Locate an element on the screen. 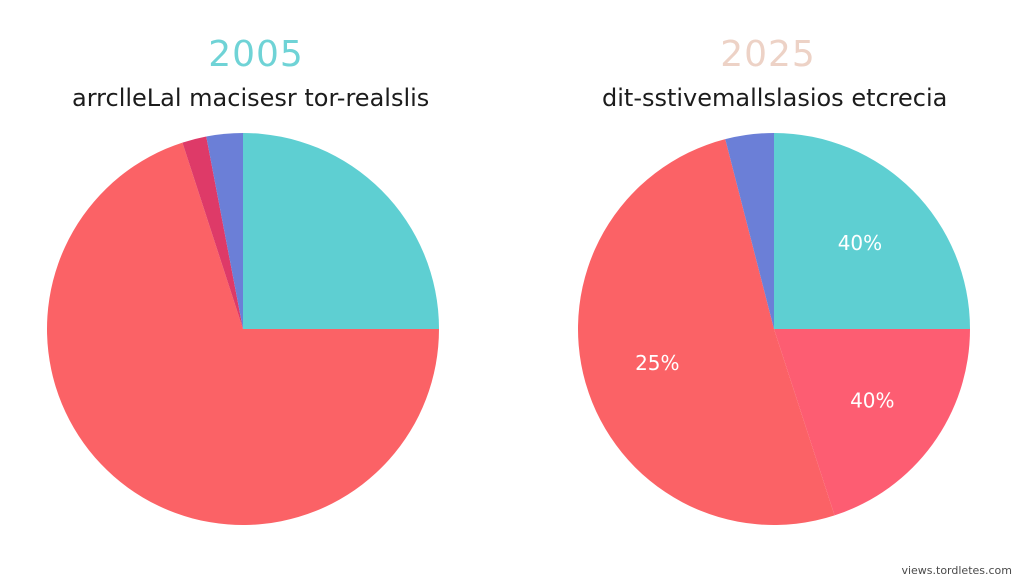 This screenshot has width=1024, height=585. pie-0-slice-teal is located at coordinates (341, 231).